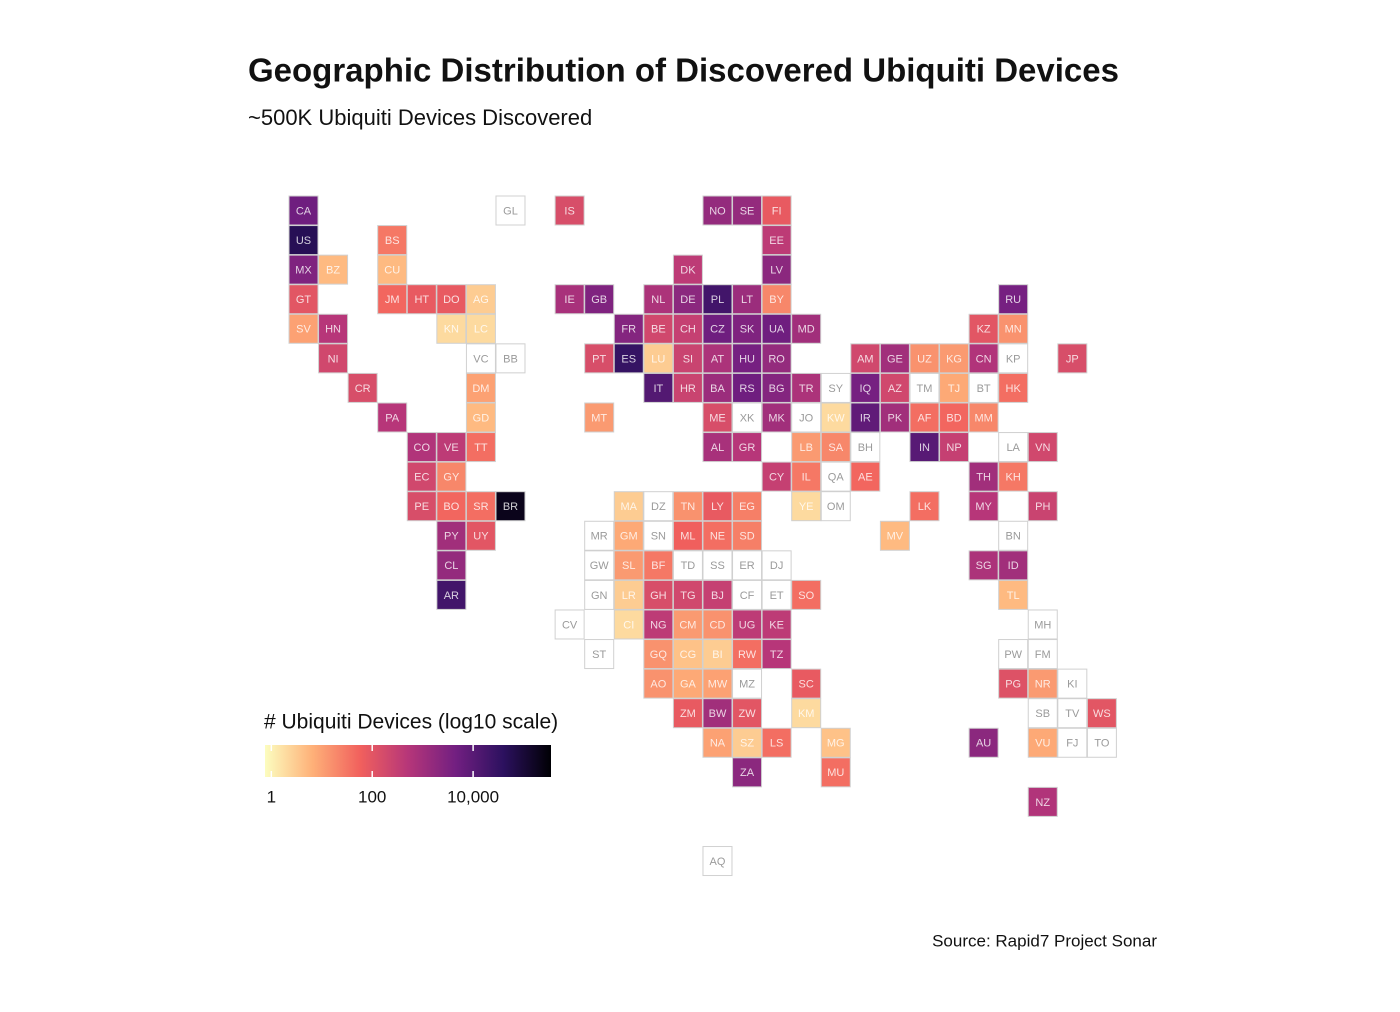 Image resolution: width=1400 pixels, height=1012 pixels. I want to click on tile-label: SY, so click(835, 389).